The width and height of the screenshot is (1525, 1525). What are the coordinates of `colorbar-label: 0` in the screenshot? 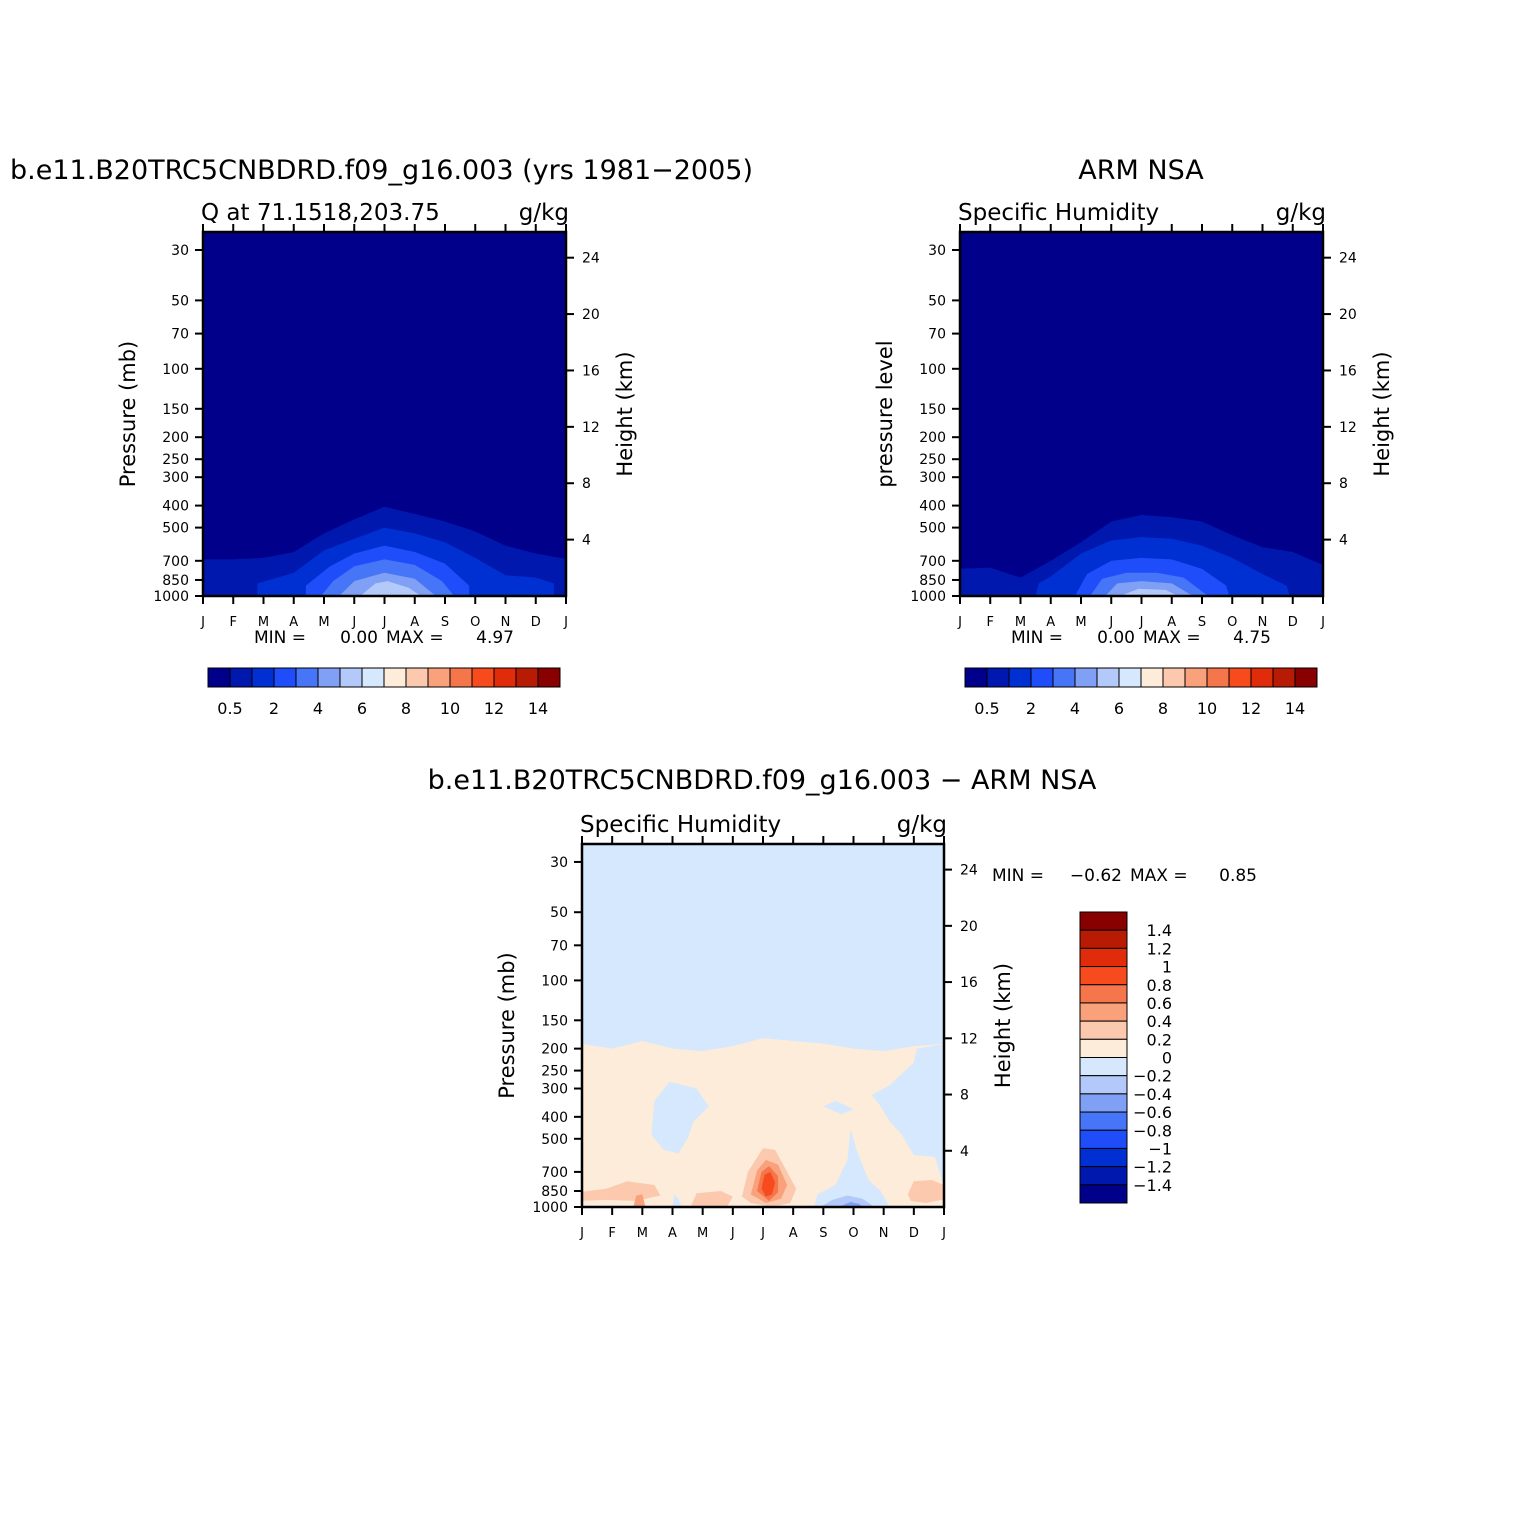 It's located at (1167, 1058).